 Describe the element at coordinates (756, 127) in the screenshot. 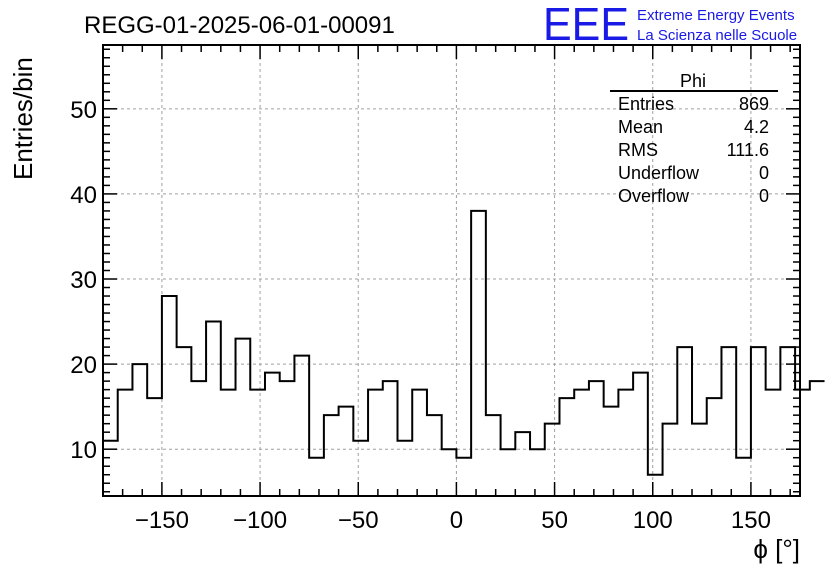

I see `stats-value-mean: 4.2` at that location.